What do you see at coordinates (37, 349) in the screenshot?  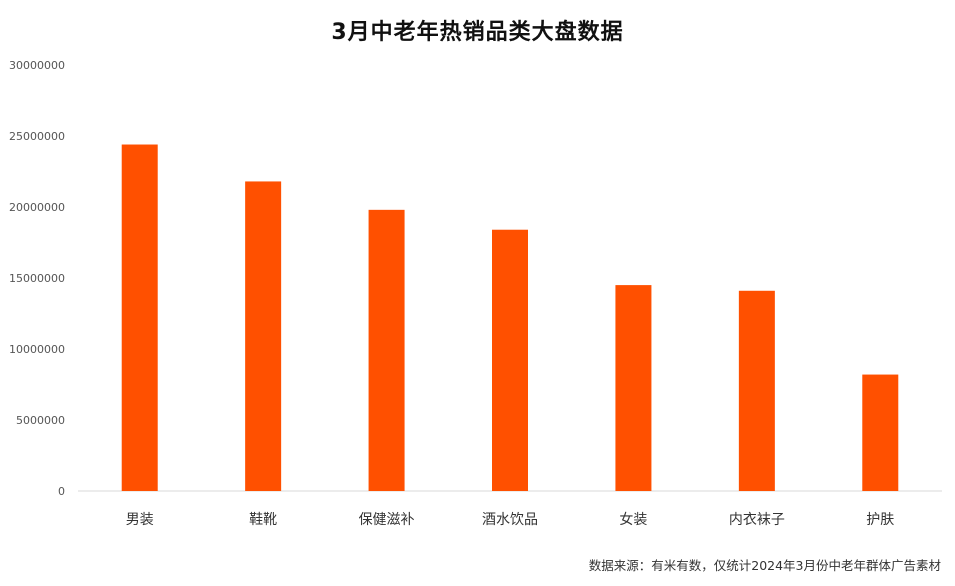 I see `y-tick-label: 10000000` at bounding box center [37, 349].